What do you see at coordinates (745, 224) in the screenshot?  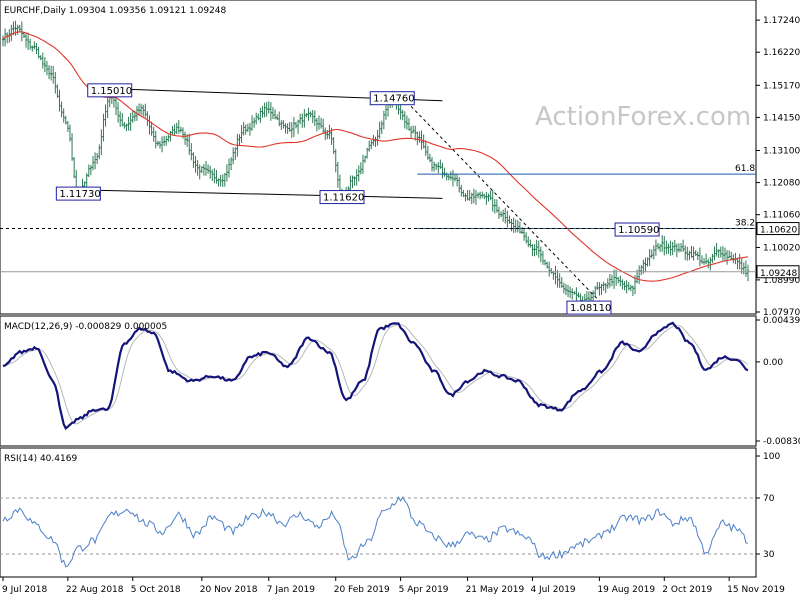 I see `fib-38-2-label: 38.2` at bounding box center [745, 224].